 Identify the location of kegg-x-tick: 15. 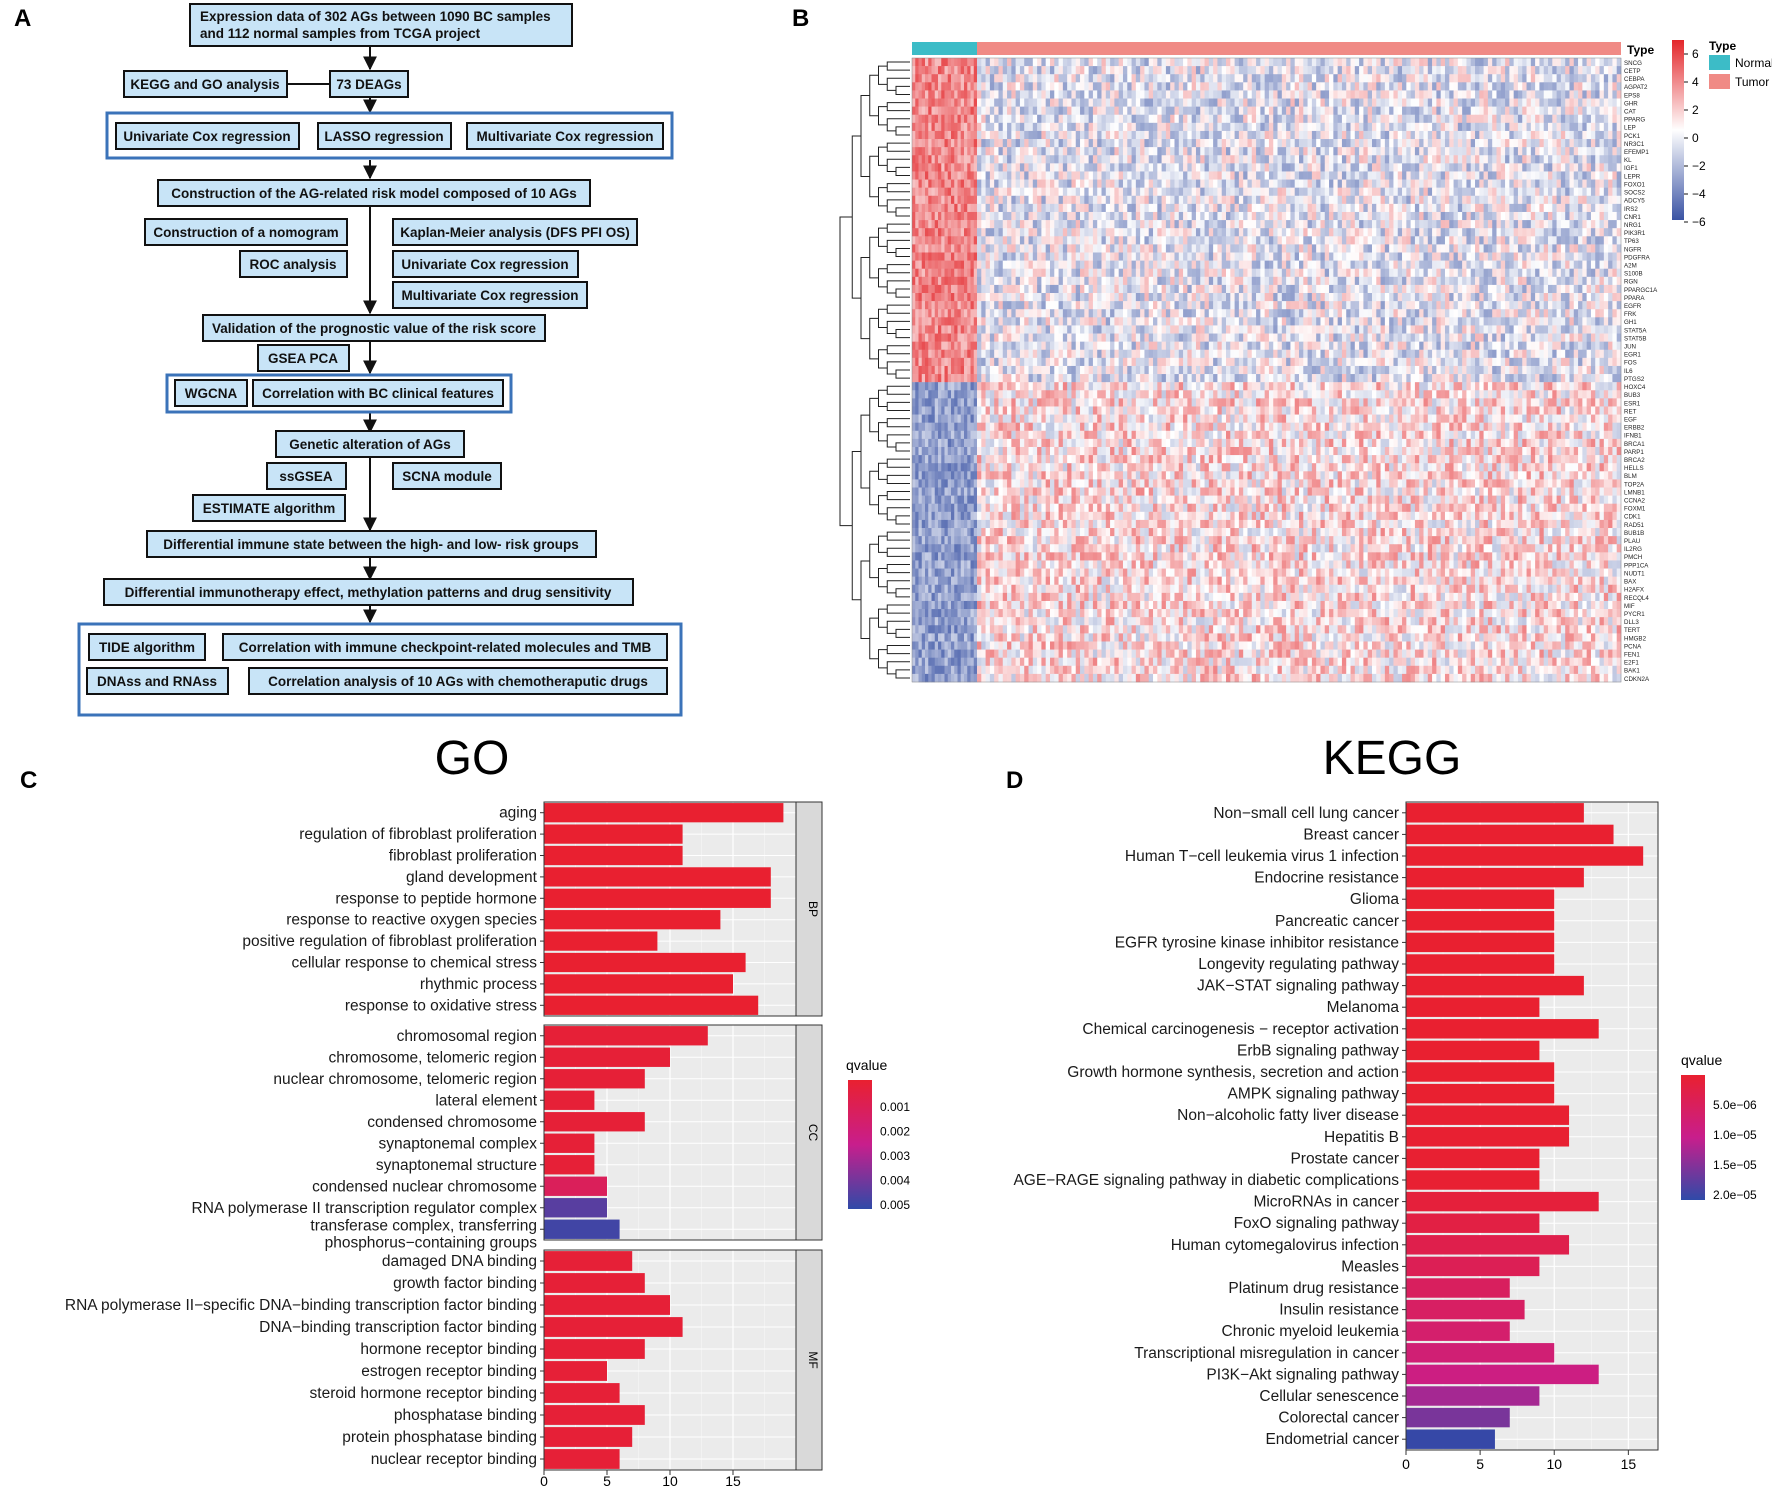
(1629, 1464).